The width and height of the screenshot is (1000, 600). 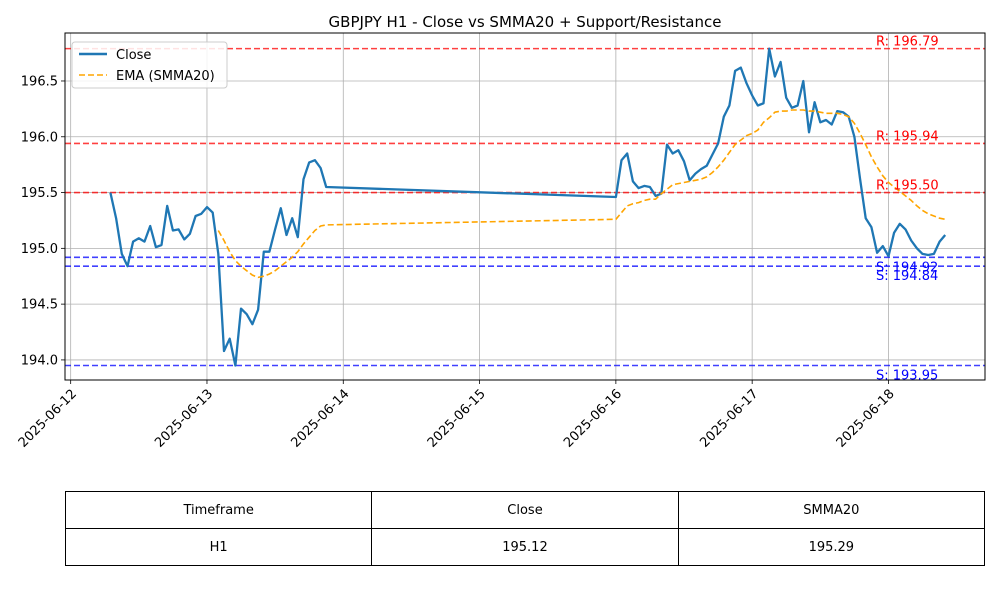 What do you see at coordinates (907, 276) in the screenshot?
I see `support-level-label: S: 194.84` at bounding box center [907, 276].